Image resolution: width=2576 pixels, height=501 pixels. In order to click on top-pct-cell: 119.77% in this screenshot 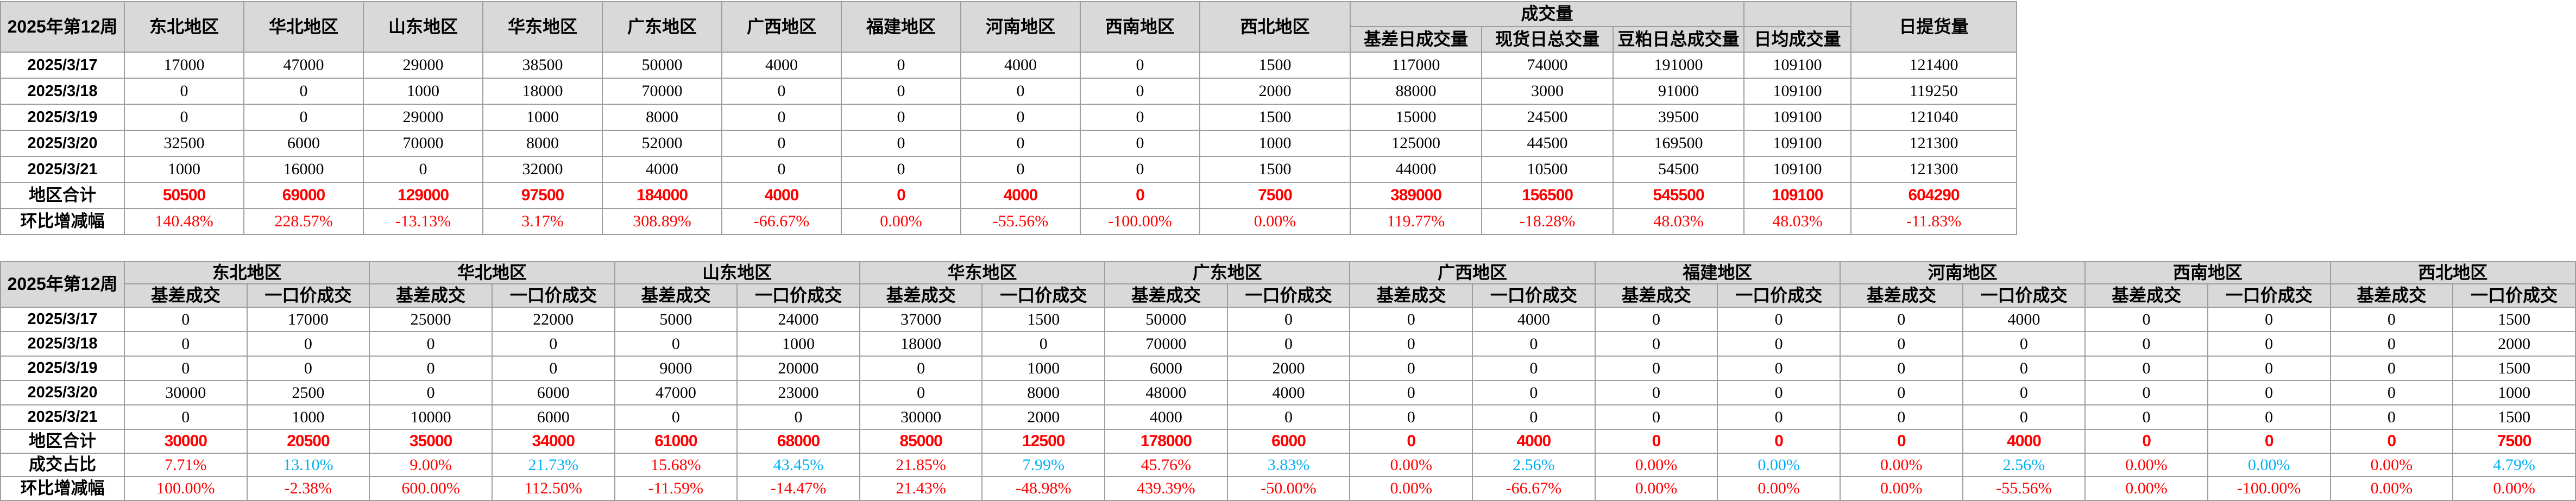, I will do `click(1416, 221)`.